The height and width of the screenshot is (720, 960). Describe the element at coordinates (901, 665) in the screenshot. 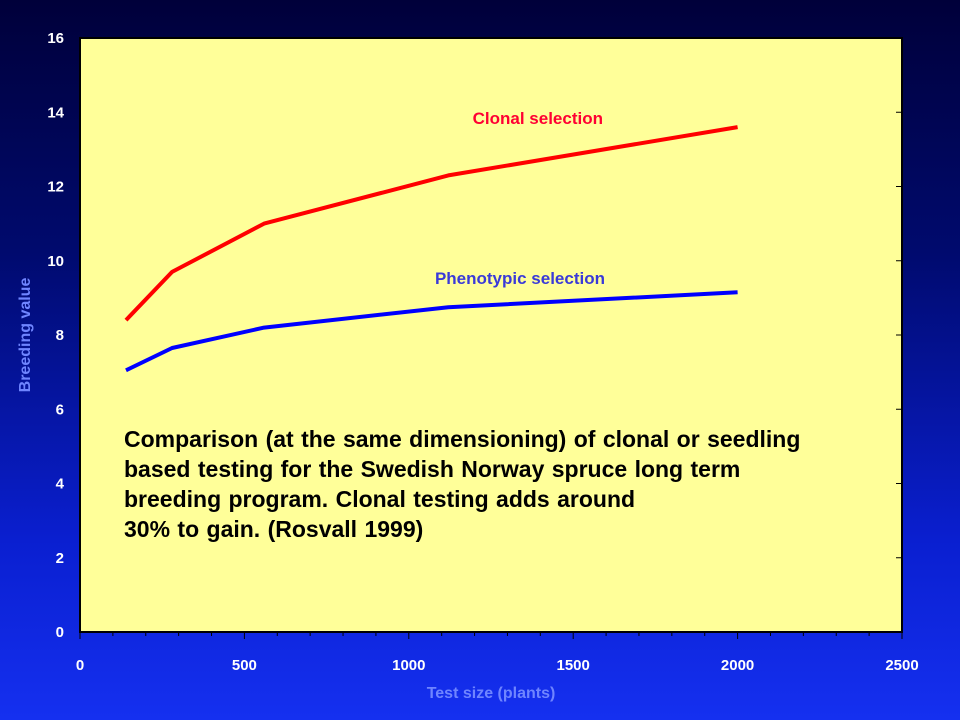

I see `x-tick-label: 2500` at that location.